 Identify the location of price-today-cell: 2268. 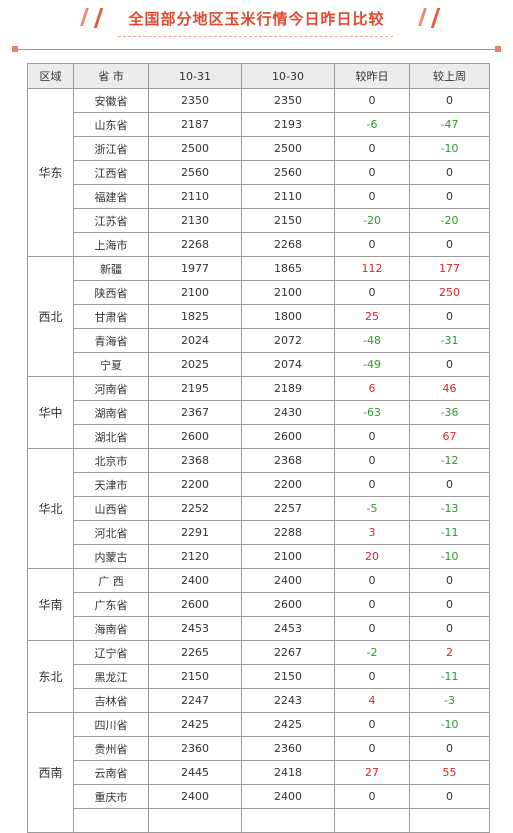
(195, 244).